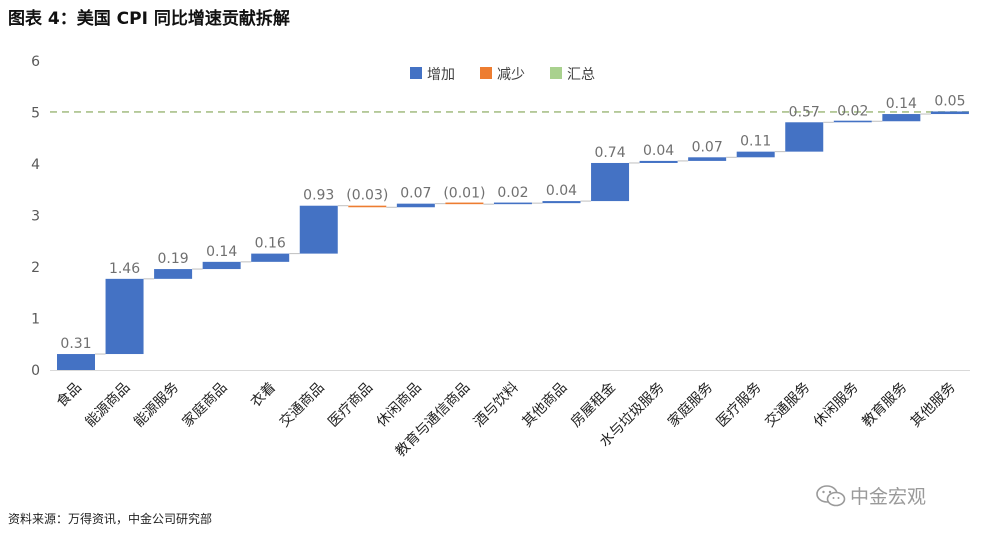  I want to click on data-label: 0.57, so click(804, 112).